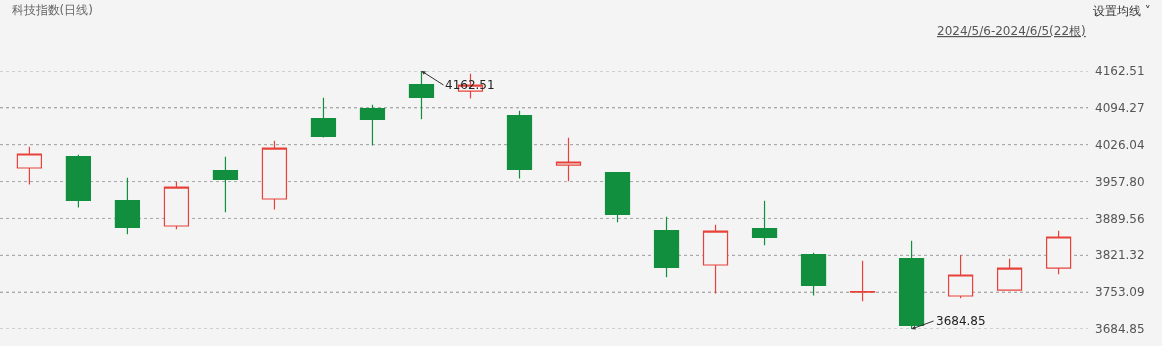 This screenshot has height=346, width=1162. Describe the element at coordinates (1011, 31) in the screenshot. I see `text: 2024/5/6-2024/6/5(22根)` at that location.